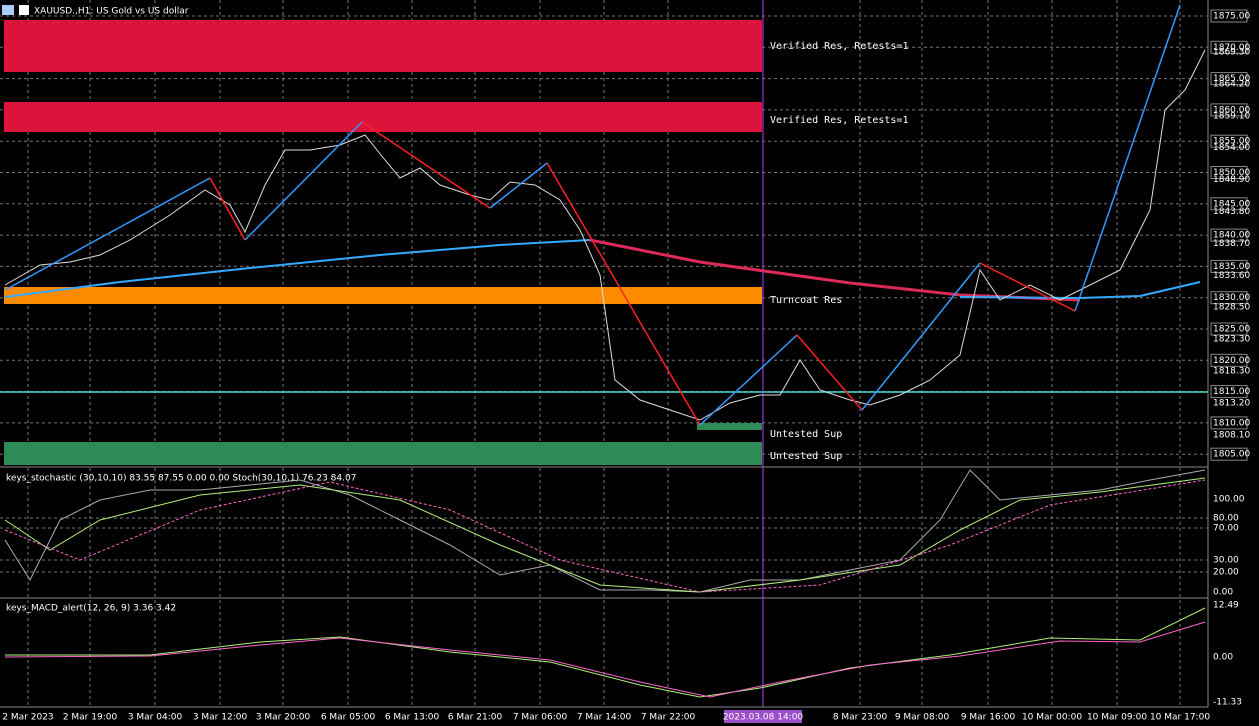 Image resolution: width=1259 pixels, height=726 pixels. Describe the element at coordinates (1231, 308) in the screenshot. I see `price-tick: 1828.50` at that location.